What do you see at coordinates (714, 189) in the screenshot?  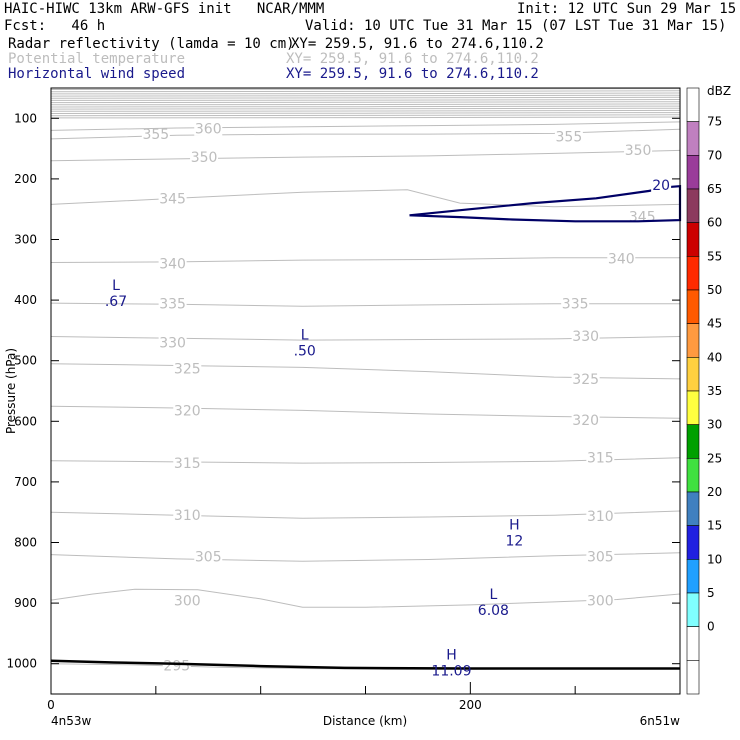 I see `colorbar-label: 65` at bounding box center [714, 189].